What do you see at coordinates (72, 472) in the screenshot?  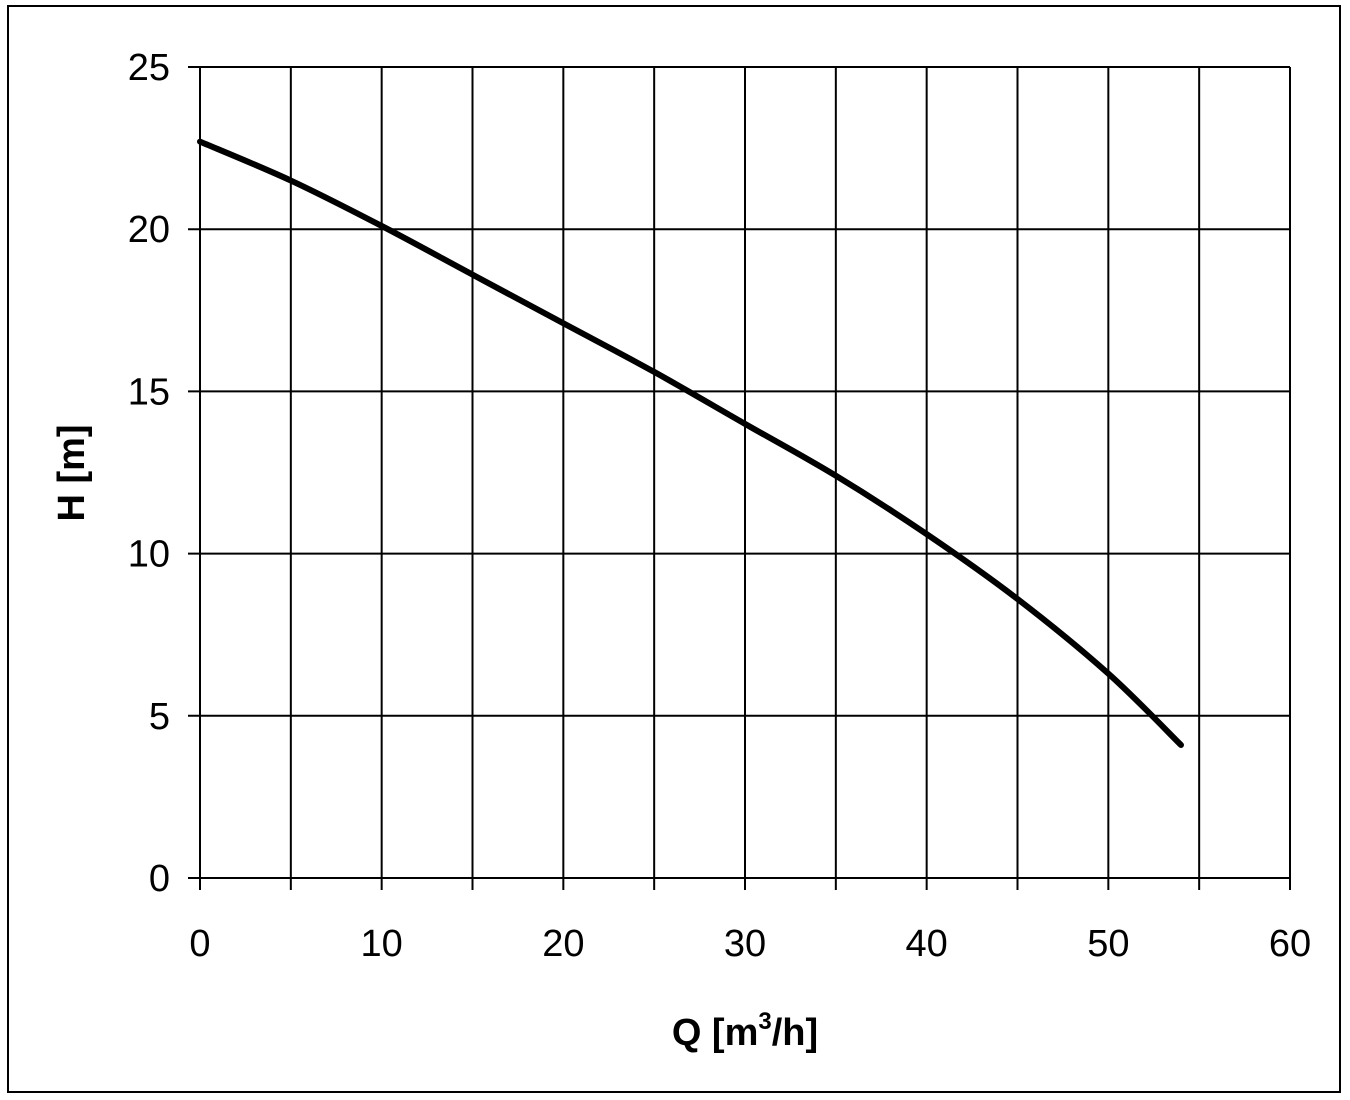 I see `y-axis-label: H [m]` at bounding box center [72, 472].